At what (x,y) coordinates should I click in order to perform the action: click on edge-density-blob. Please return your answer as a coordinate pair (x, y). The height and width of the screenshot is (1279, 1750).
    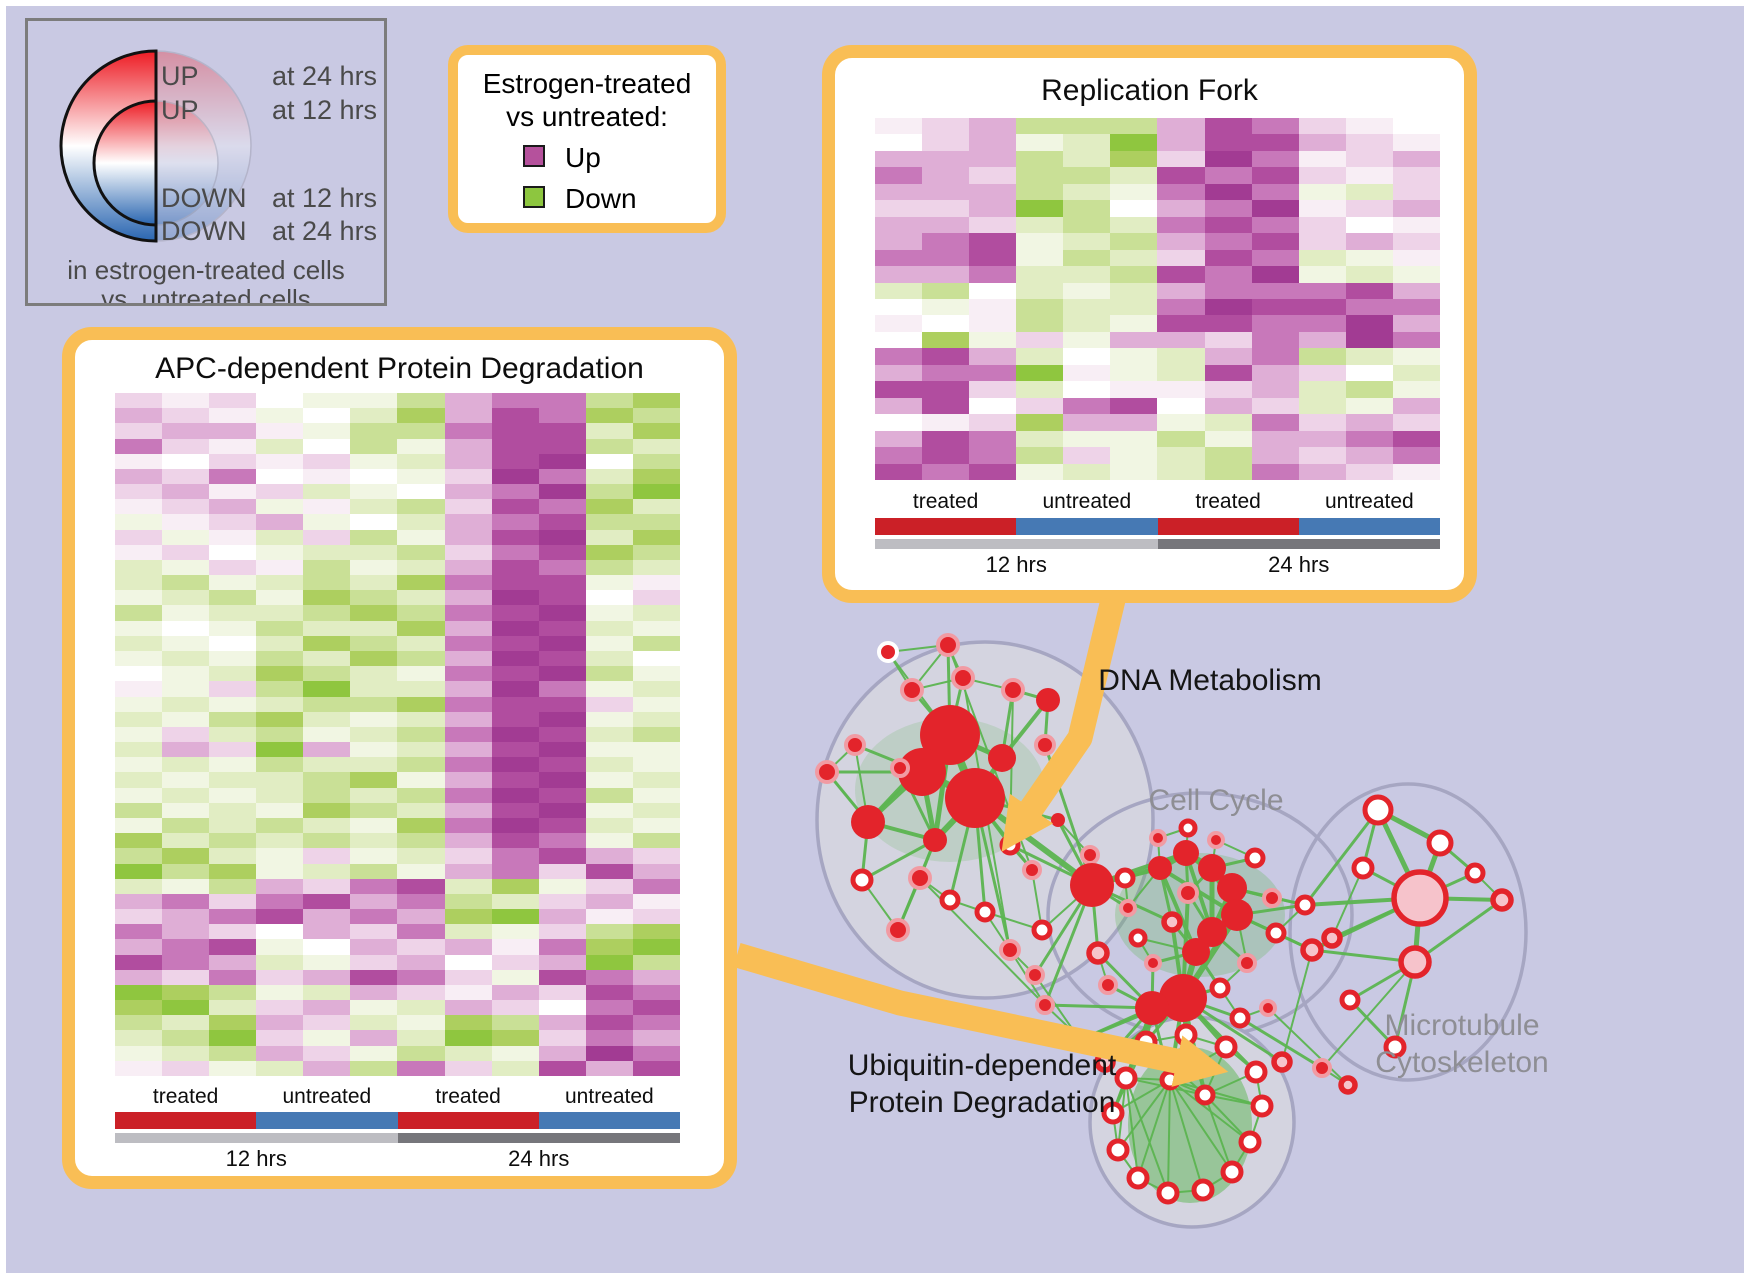
    Looking at the image, I should click on (1200, 915).